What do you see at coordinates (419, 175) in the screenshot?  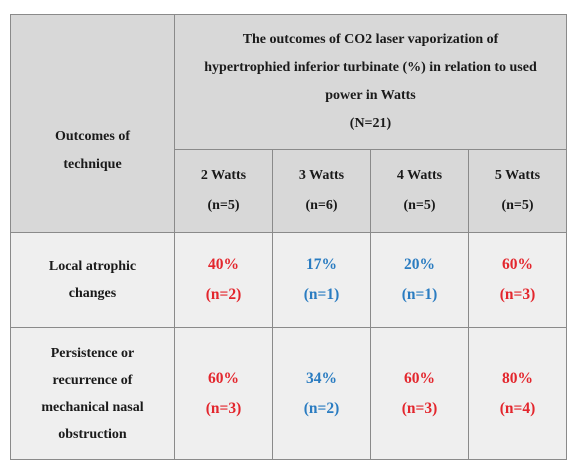 I see `column-header-label: 4 Watts` at bounding box center [419, 175].